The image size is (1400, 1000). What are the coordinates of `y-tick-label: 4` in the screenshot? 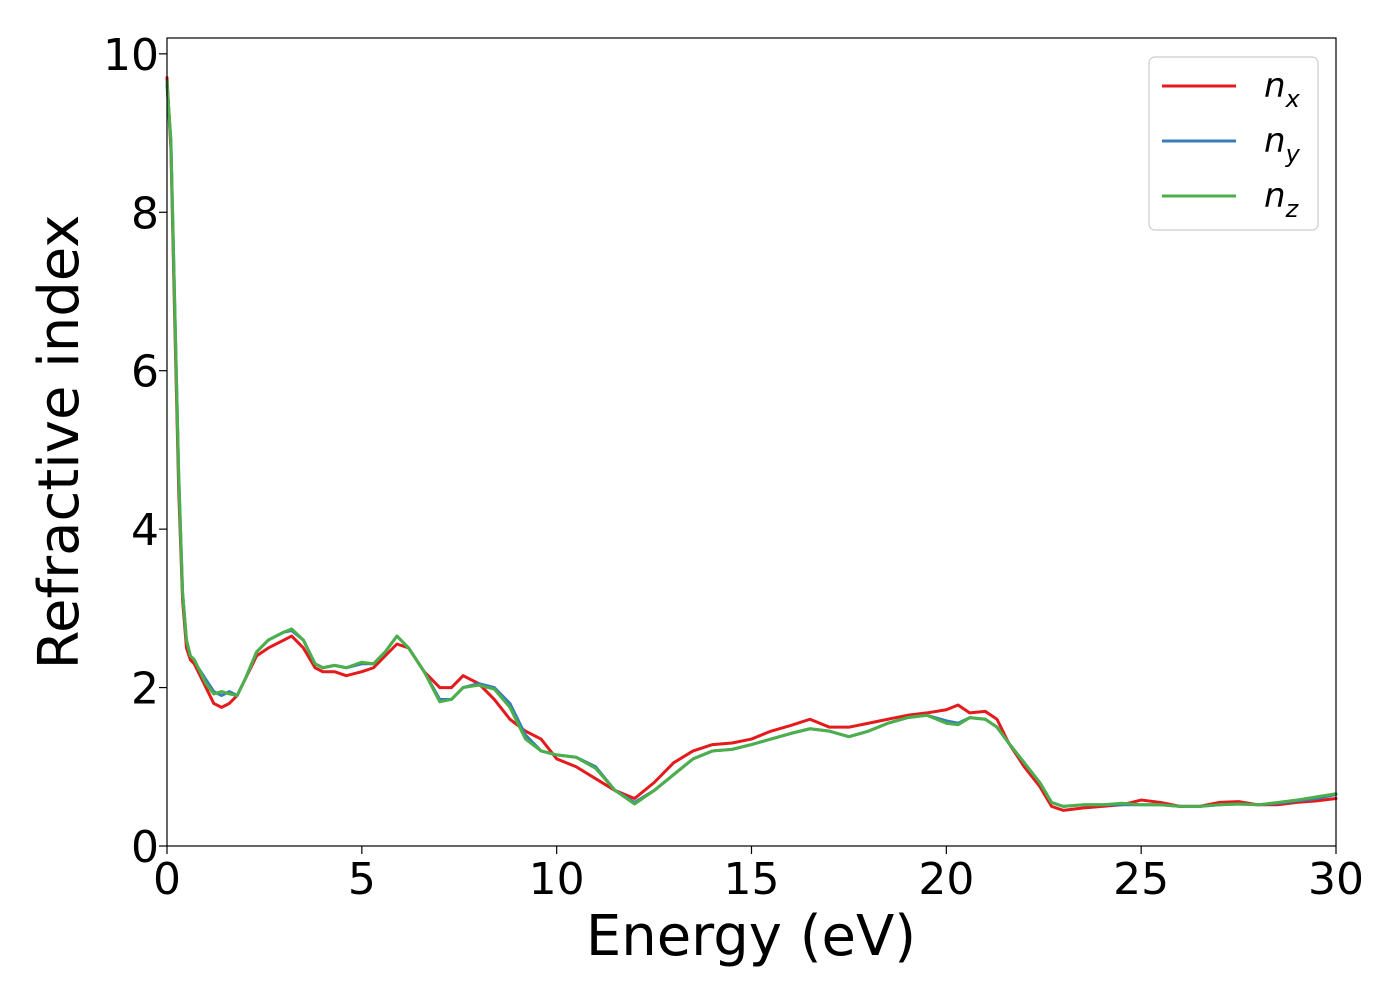 It's located at (145, 530).